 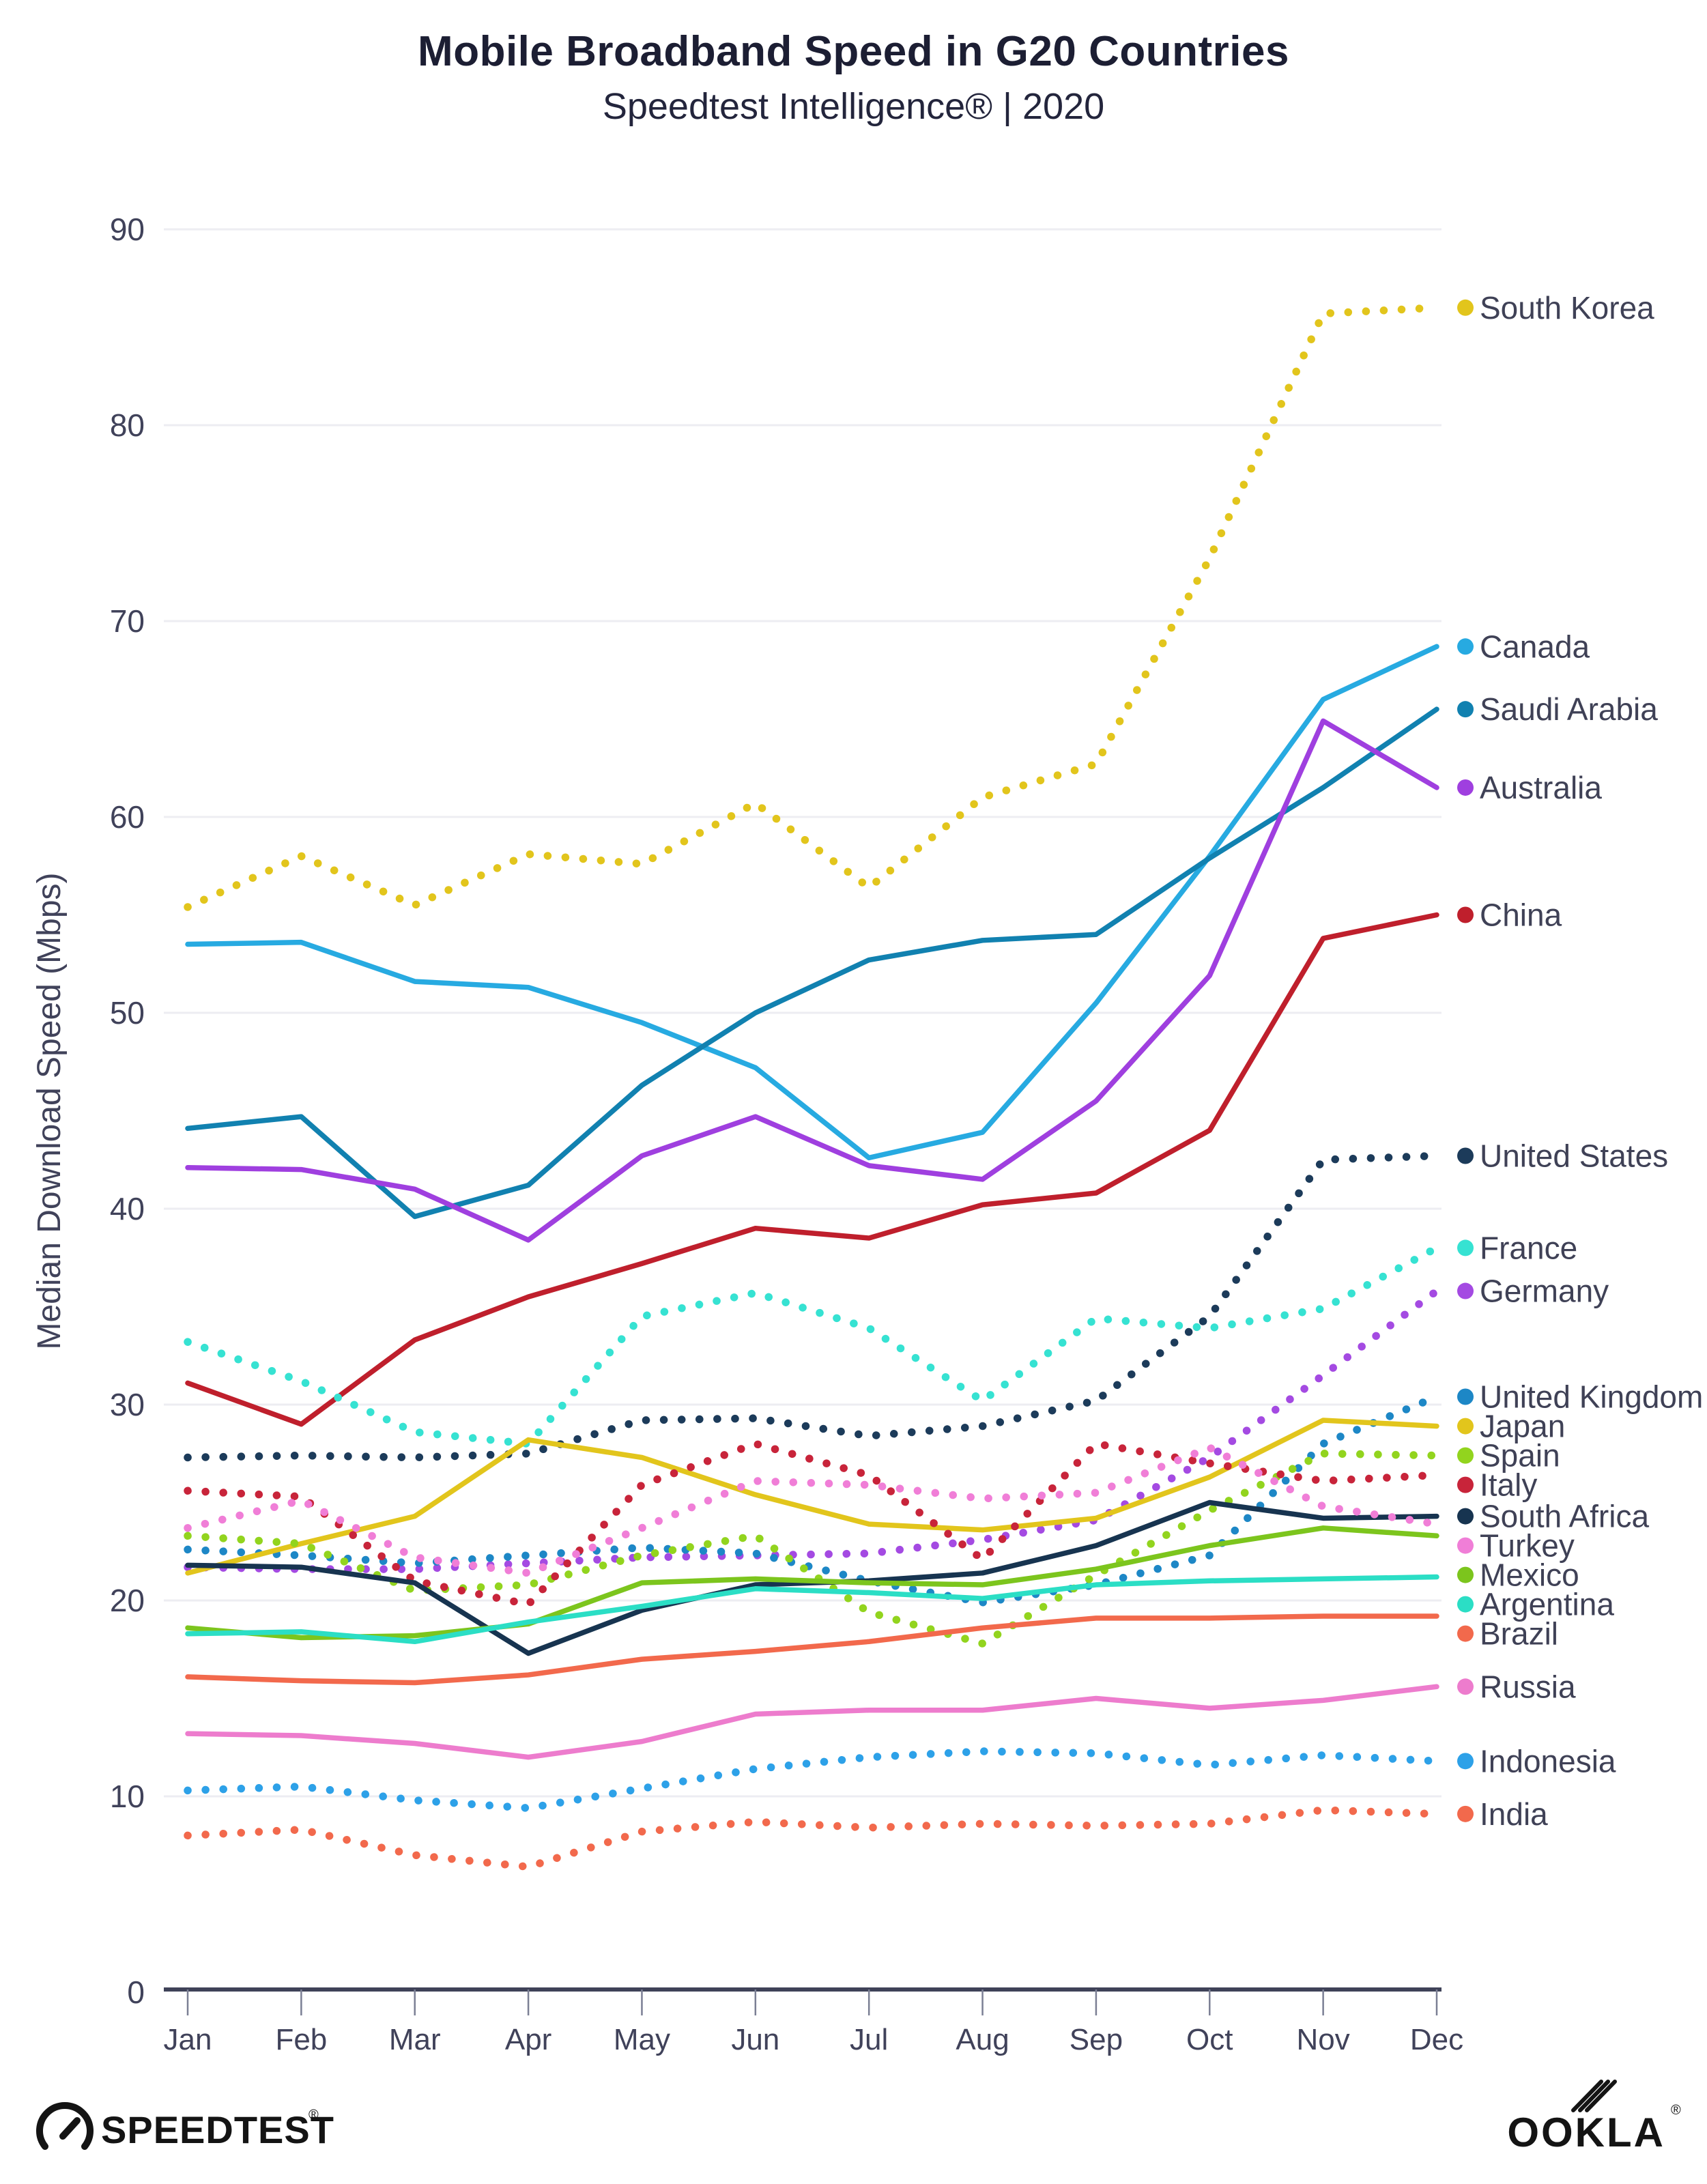 I want to click on ookla-logo: OOKLA ®, so click(x=1594, y=2117).